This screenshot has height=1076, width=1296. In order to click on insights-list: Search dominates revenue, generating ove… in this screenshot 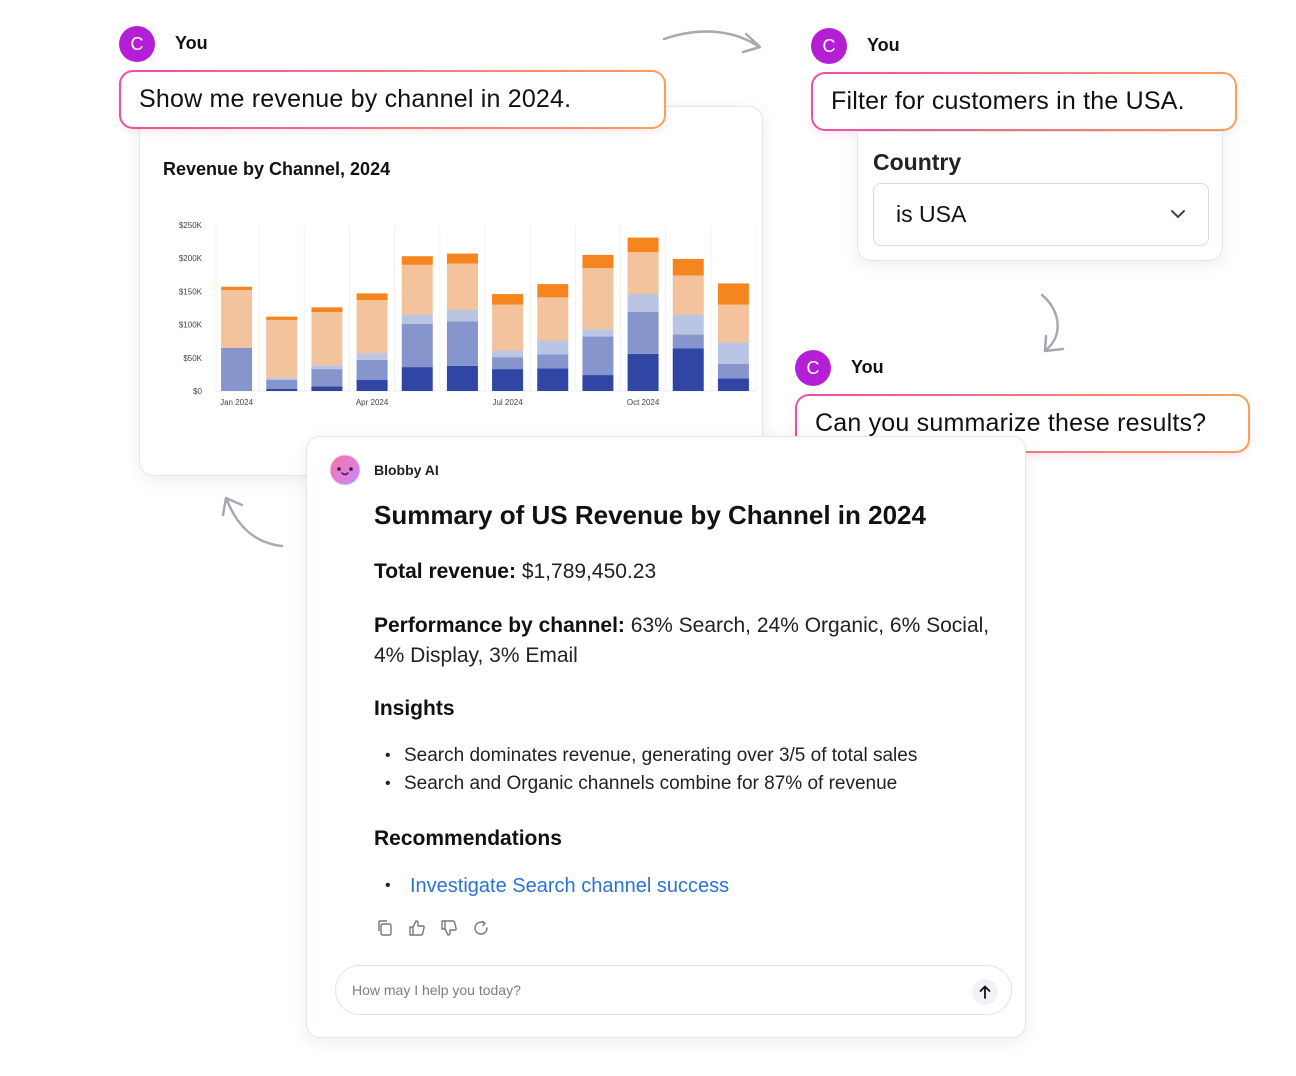, I will do `click(694, 770)`.